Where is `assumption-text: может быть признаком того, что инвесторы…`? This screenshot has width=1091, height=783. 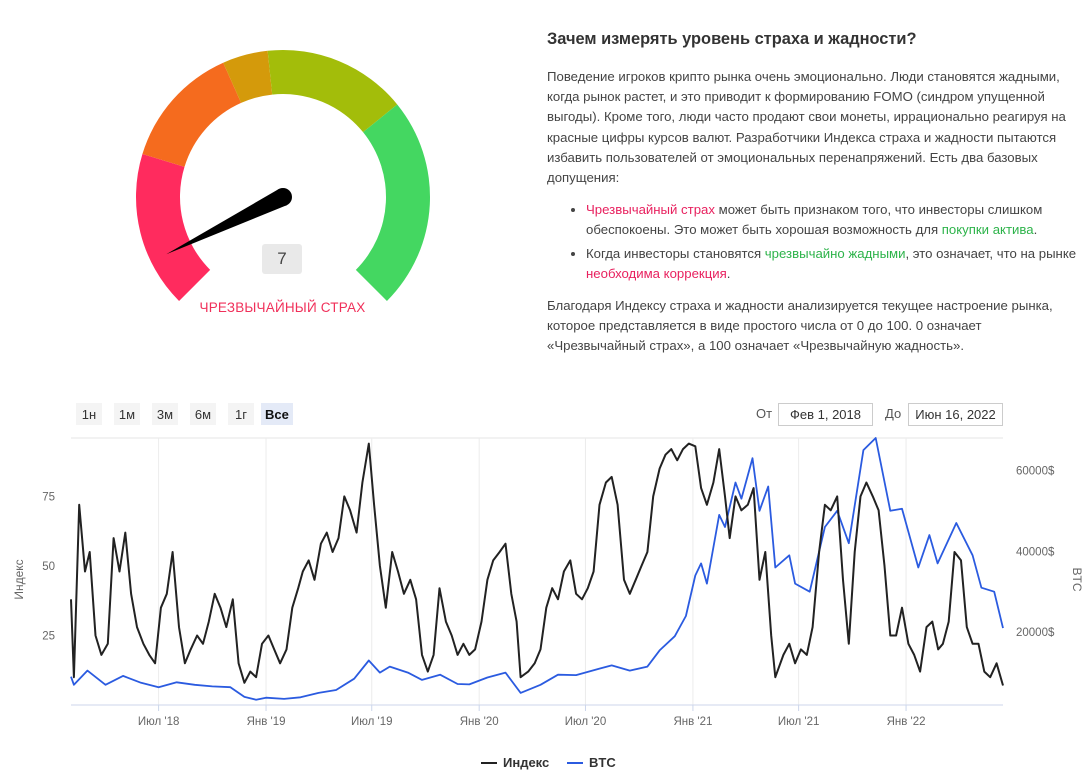 assumption-text: может быть признаком того, что инвесторы… is located at coordinates (814, 220).